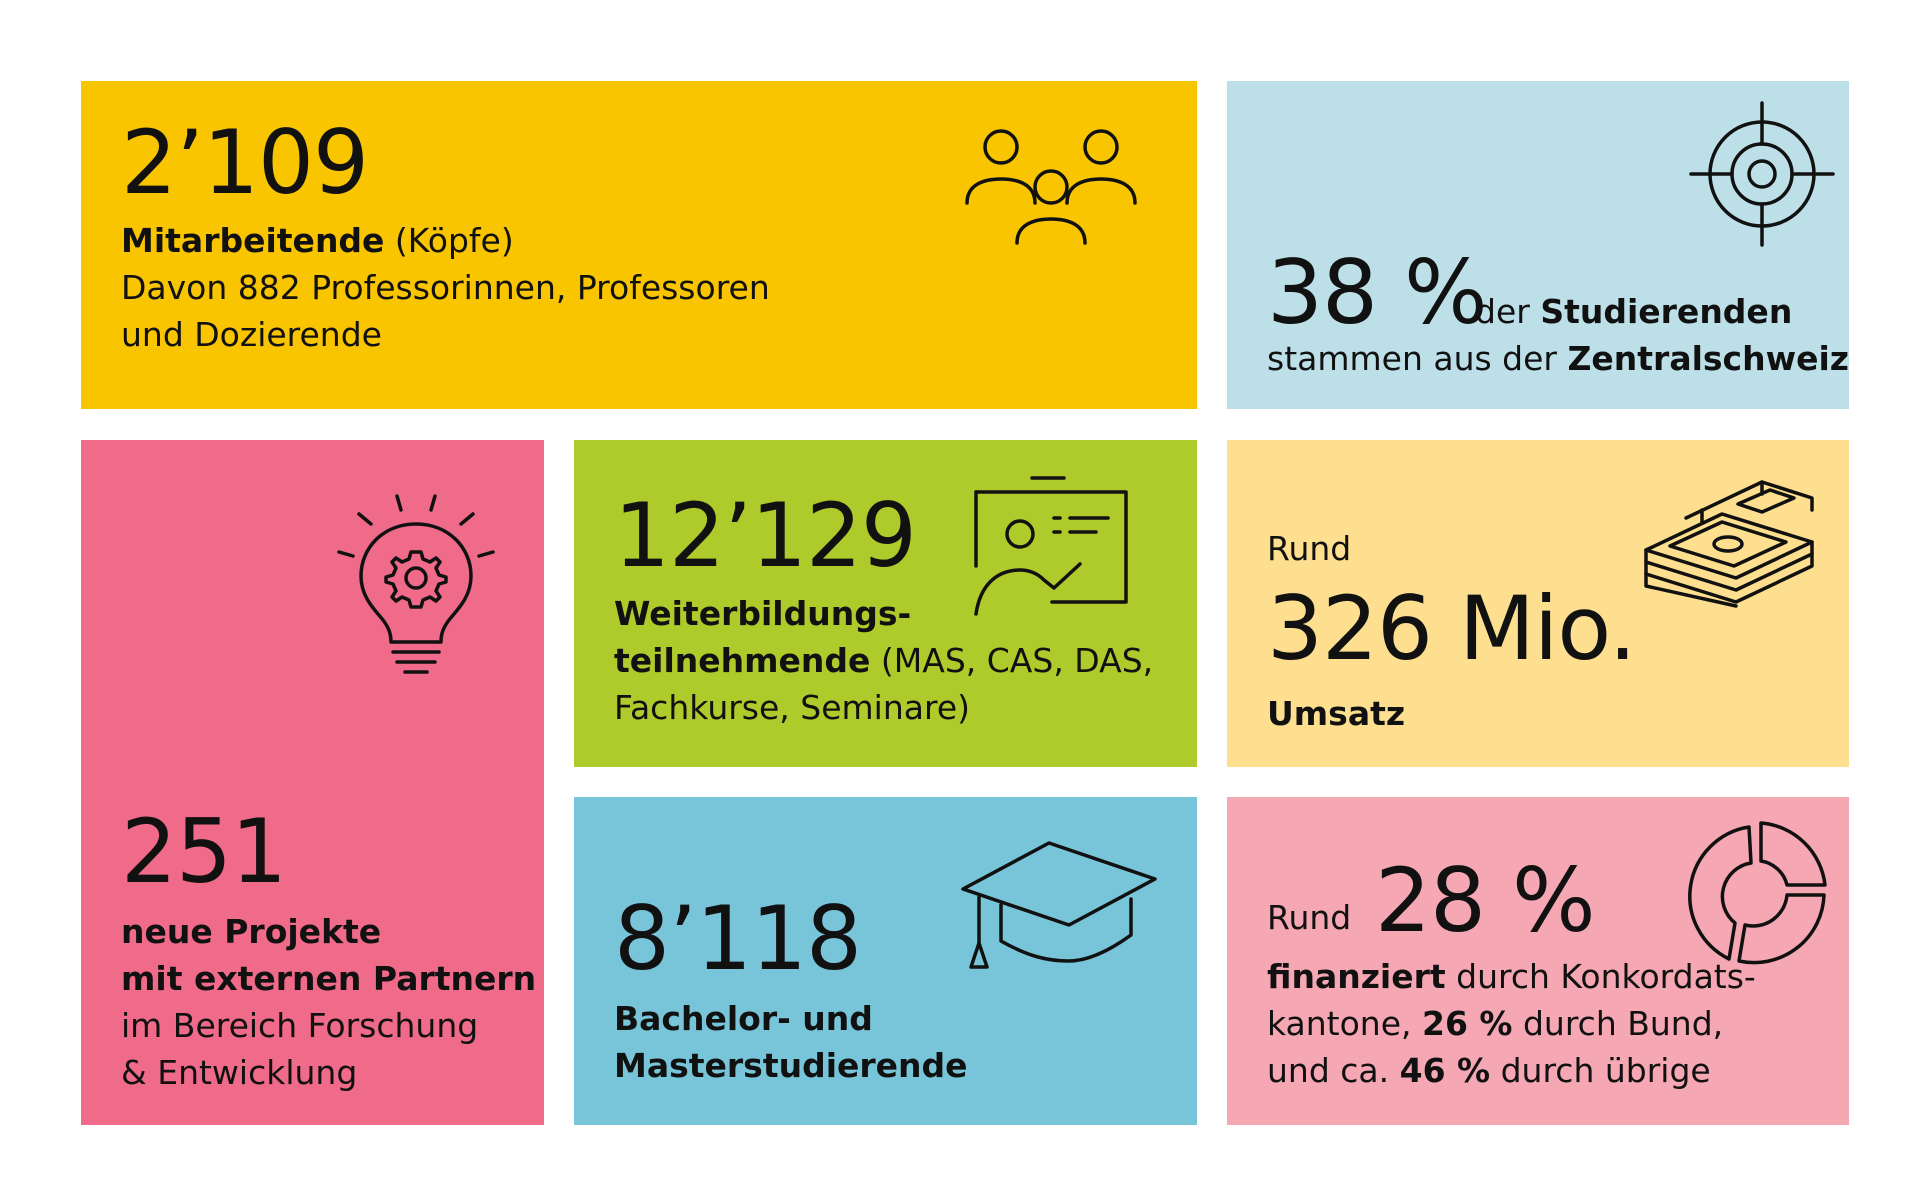 Image resolution: width=1920 pixels, height=1200 pixels. Describe the element at coordinates (245, 162) in the screenshot. I see `staff-number: 2’109` at that location.